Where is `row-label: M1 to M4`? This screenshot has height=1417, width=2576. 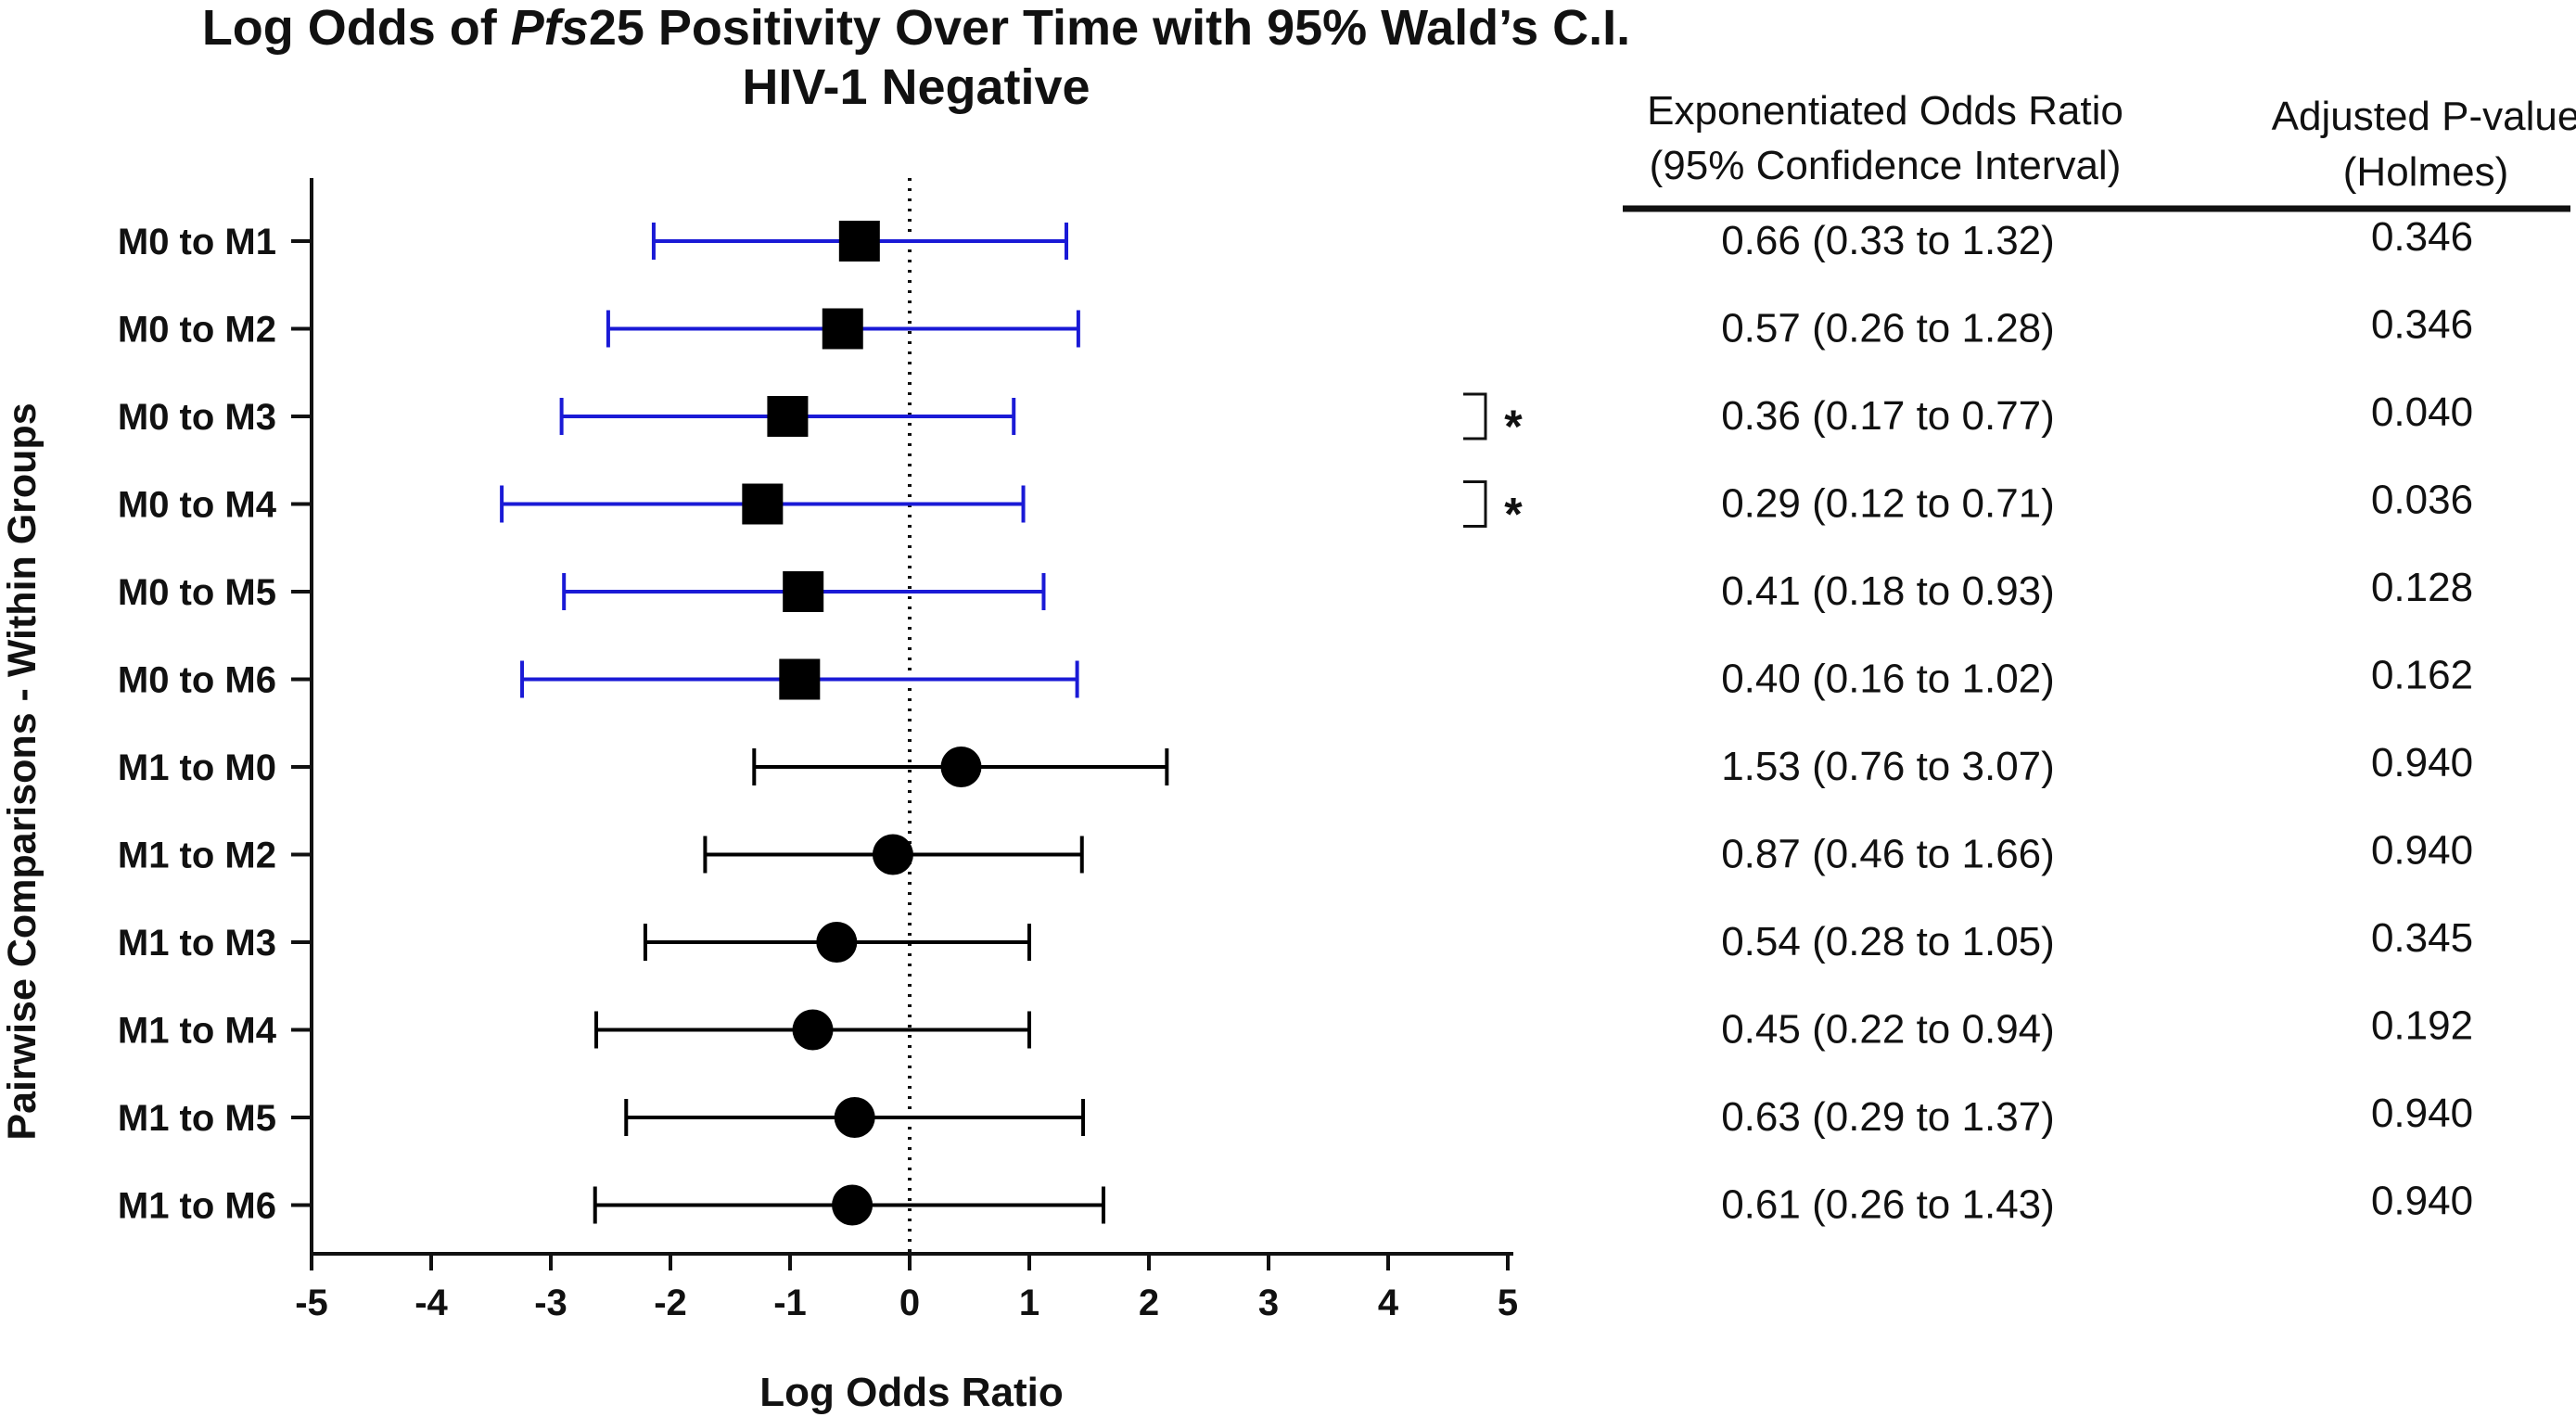 row-label: M1 to M4 is located at coordinates (197, 1032).